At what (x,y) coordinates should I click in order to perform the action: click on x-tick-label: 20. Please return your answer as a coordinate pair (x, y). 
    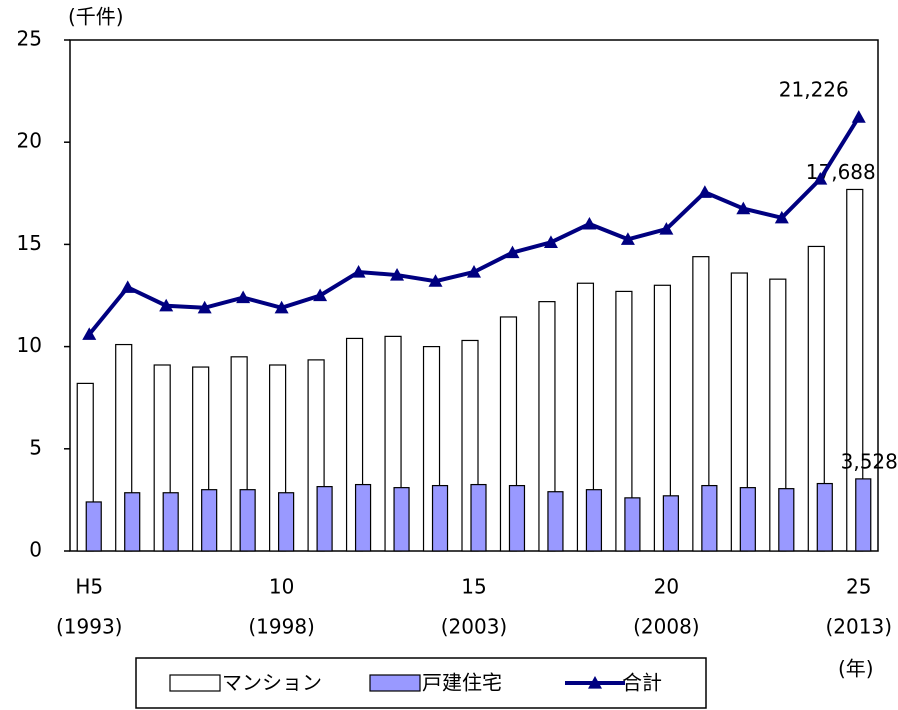
    Looking at the image, I should click on (666, 587).